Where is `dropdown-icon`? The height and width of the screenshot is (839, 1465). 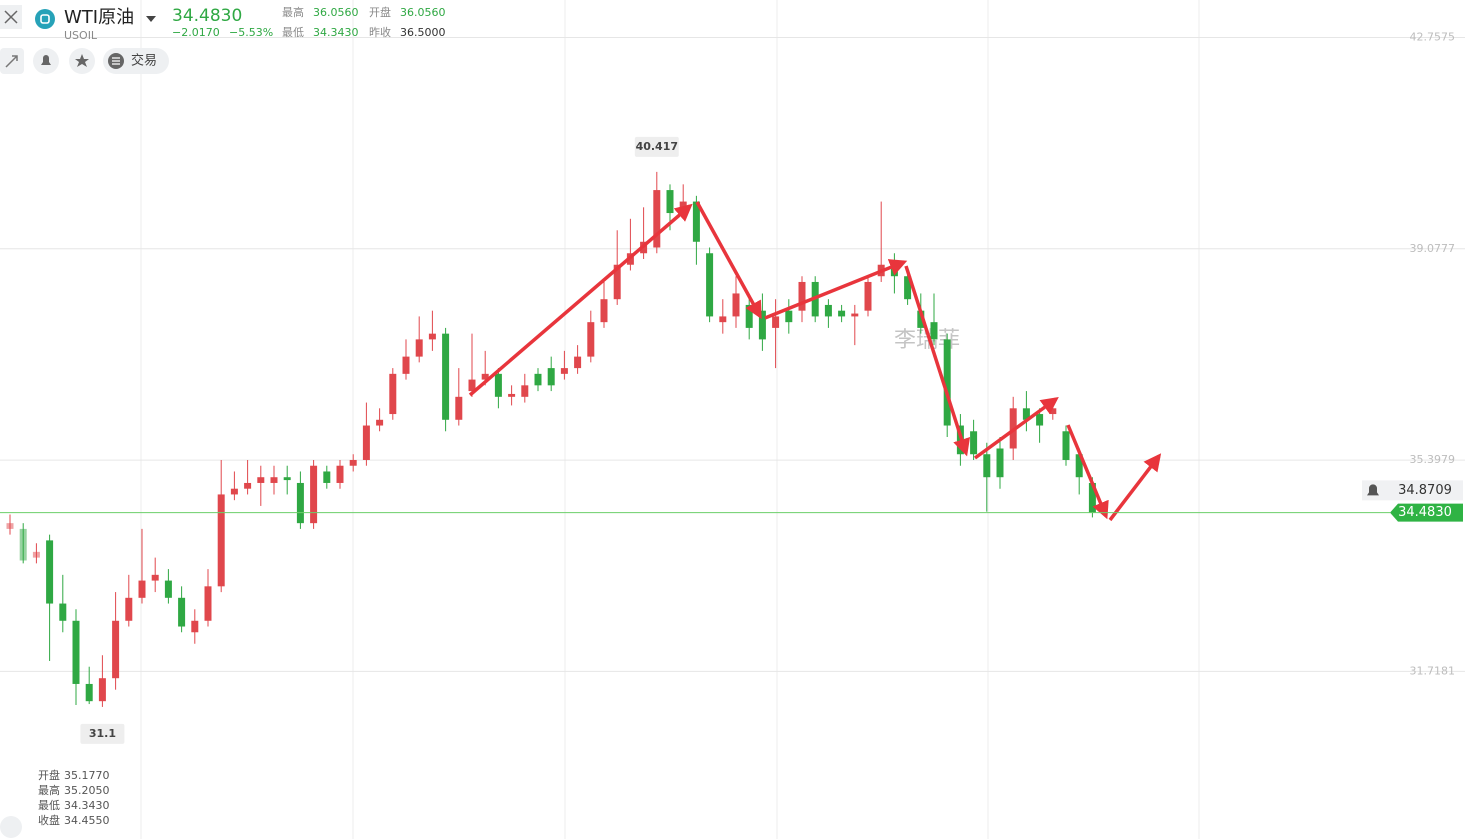 dropdown-icon is located at coordinates (151, 19).